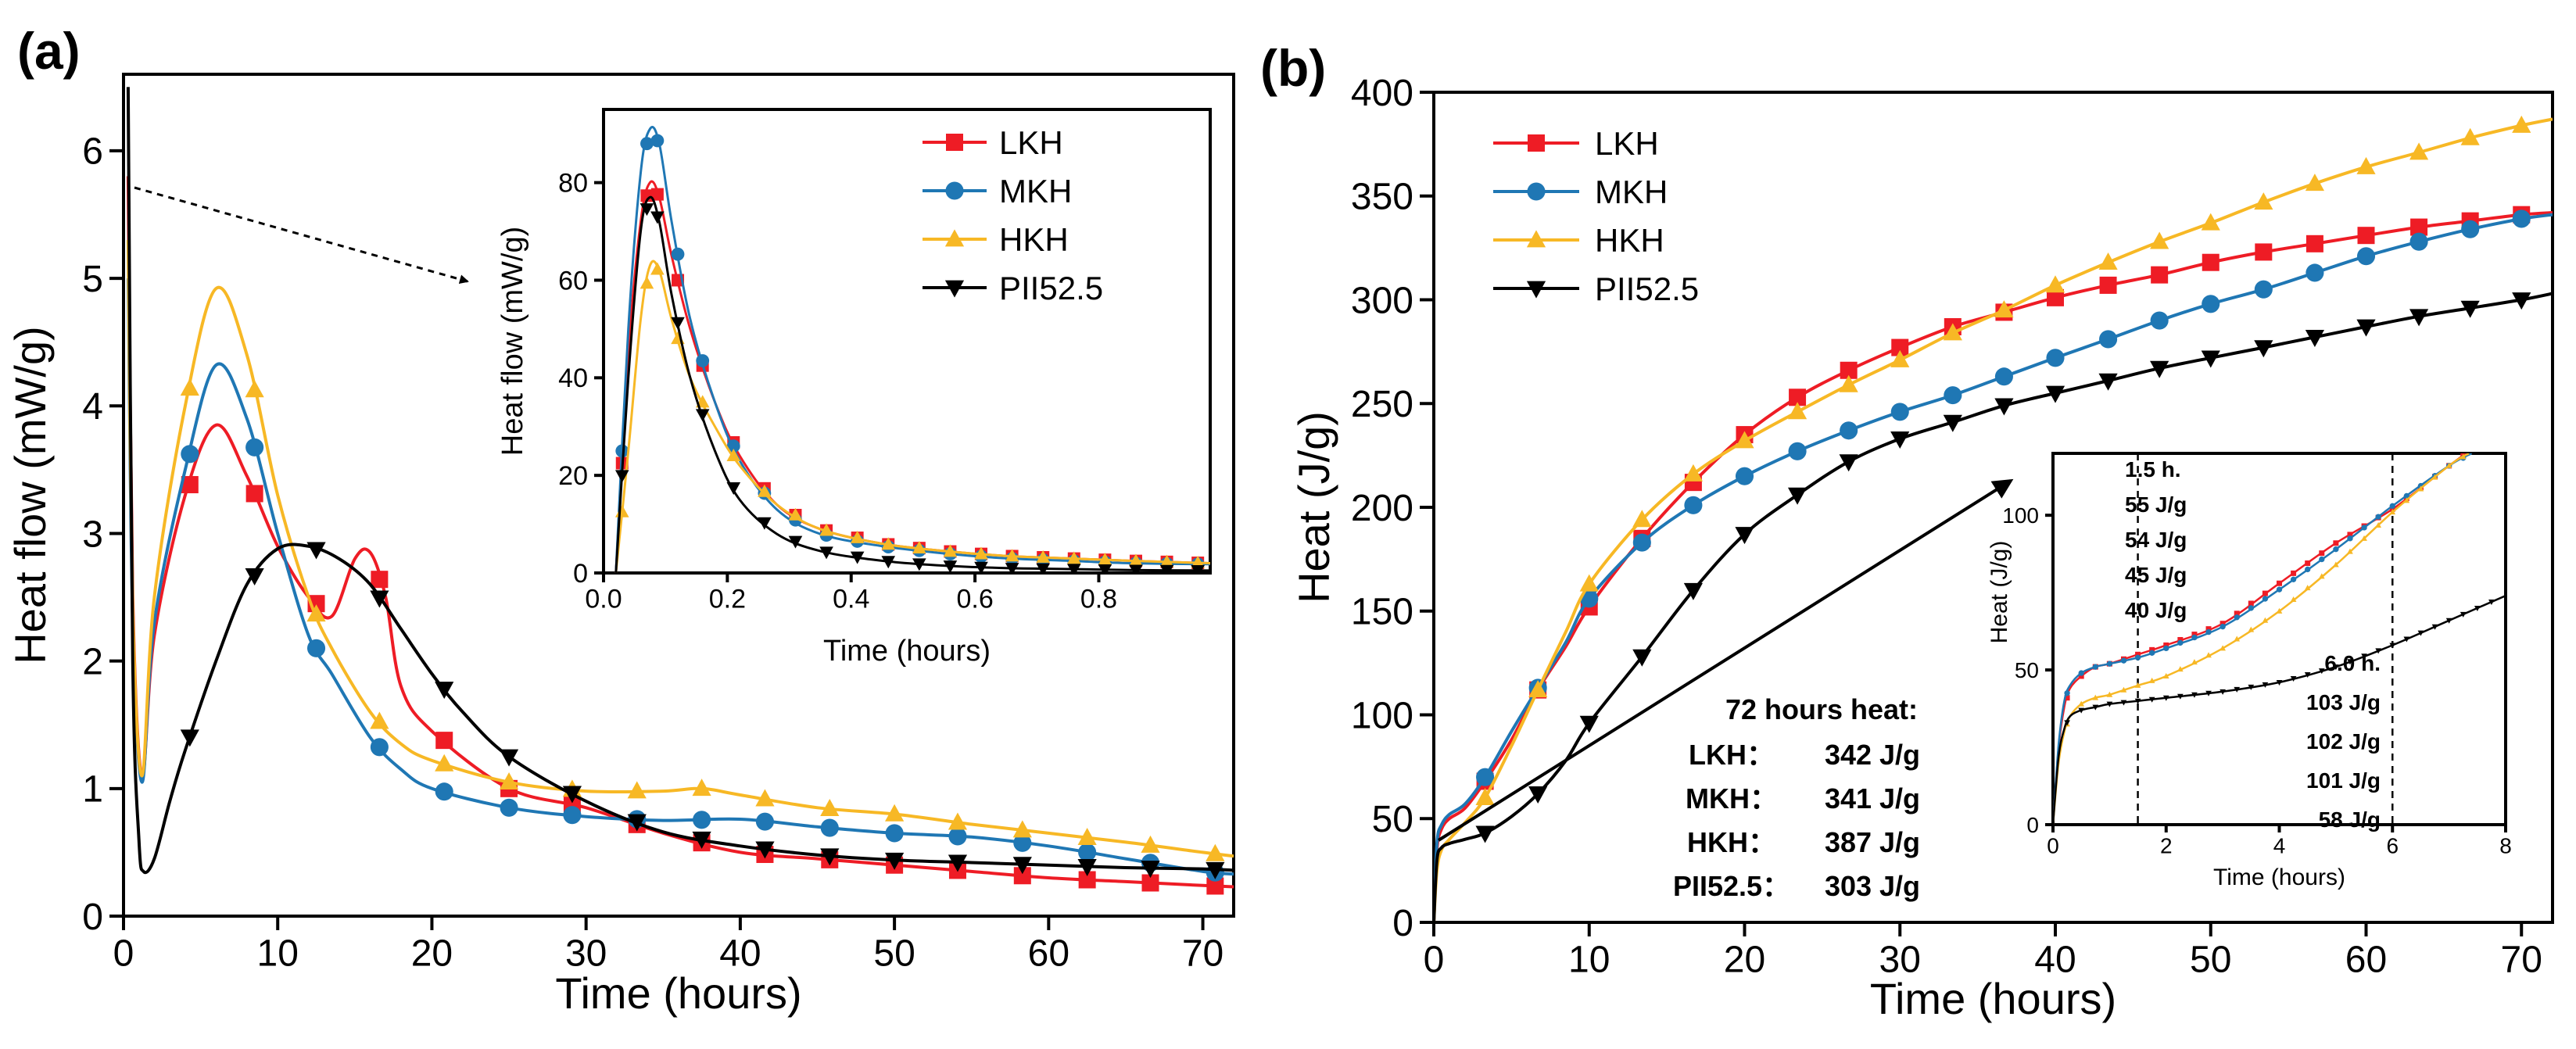 The height and width of the screenshot is (1049, 2576). I want to click on b-y-tick-label: 100, so click(1382, 715).